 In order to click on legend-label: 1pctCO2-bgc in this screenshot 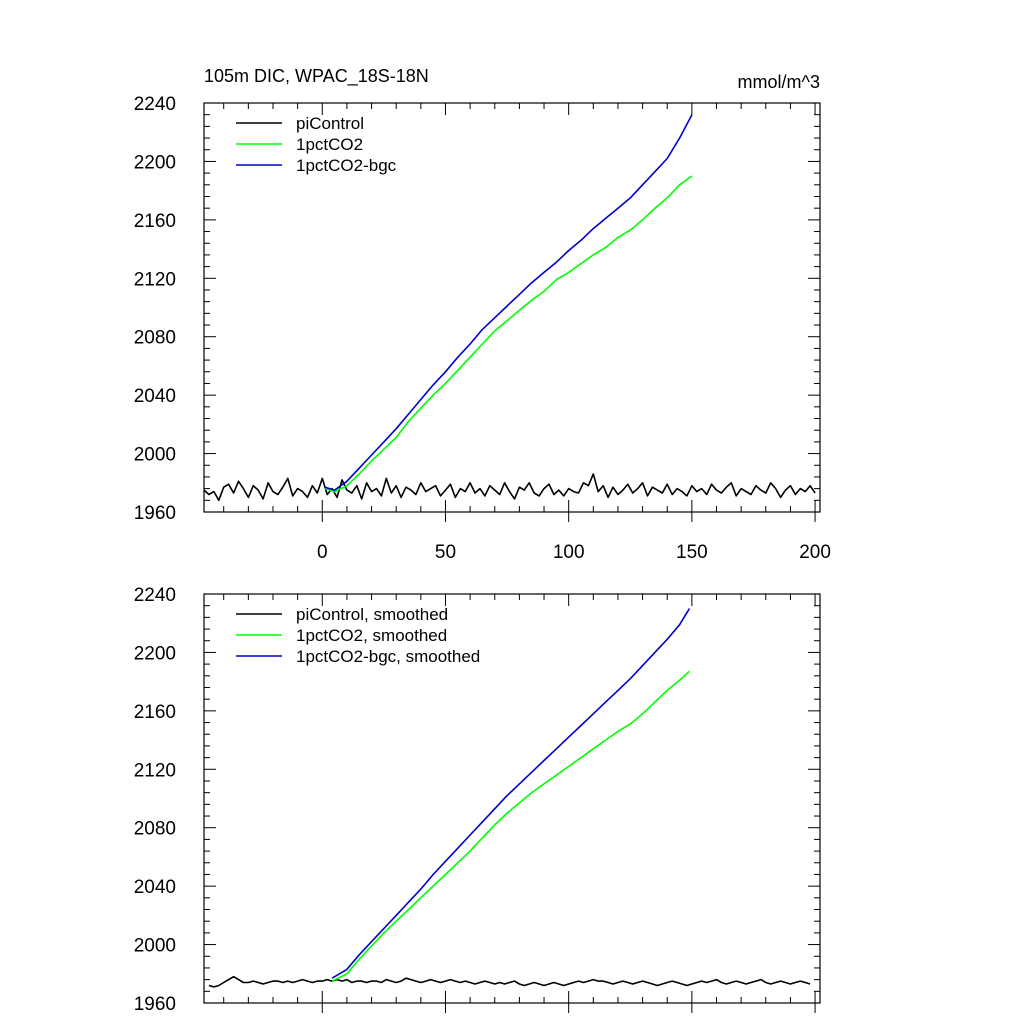, I will do `click(346, 165)`.